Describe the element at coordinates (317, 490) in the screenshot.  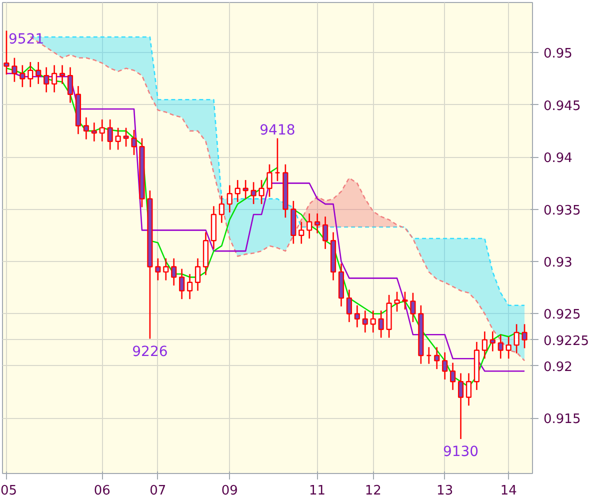
I see `x-tick-label: 11` at that location.